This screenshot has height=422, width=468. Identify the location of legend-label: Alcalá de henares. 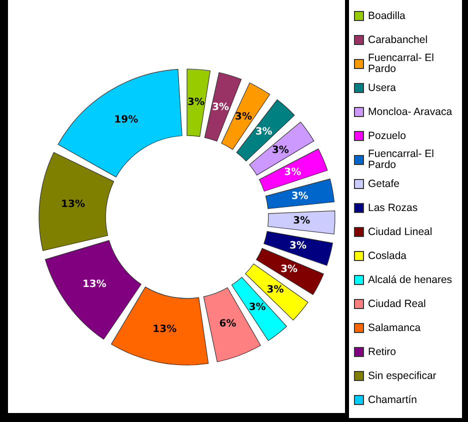
(410, 280).